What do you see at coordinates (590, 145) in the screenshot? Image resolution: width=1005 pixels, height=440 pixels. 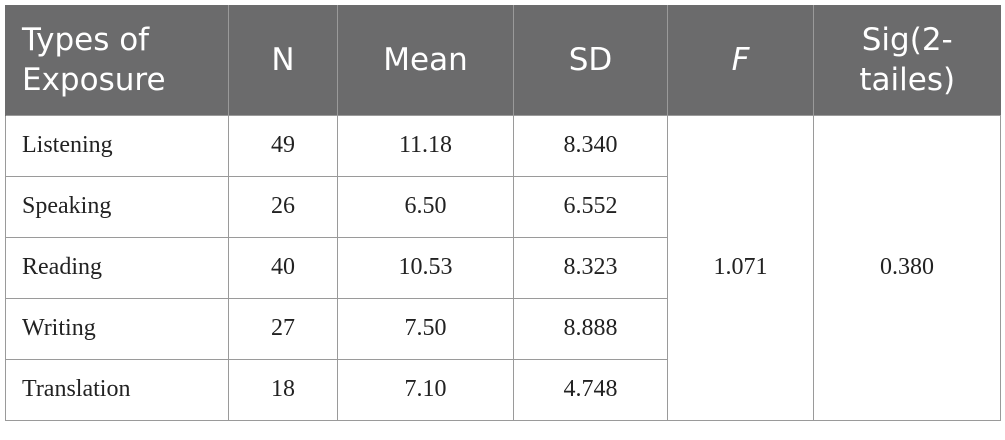 I see `cell: 8.340` at bounding box center [590, 145].